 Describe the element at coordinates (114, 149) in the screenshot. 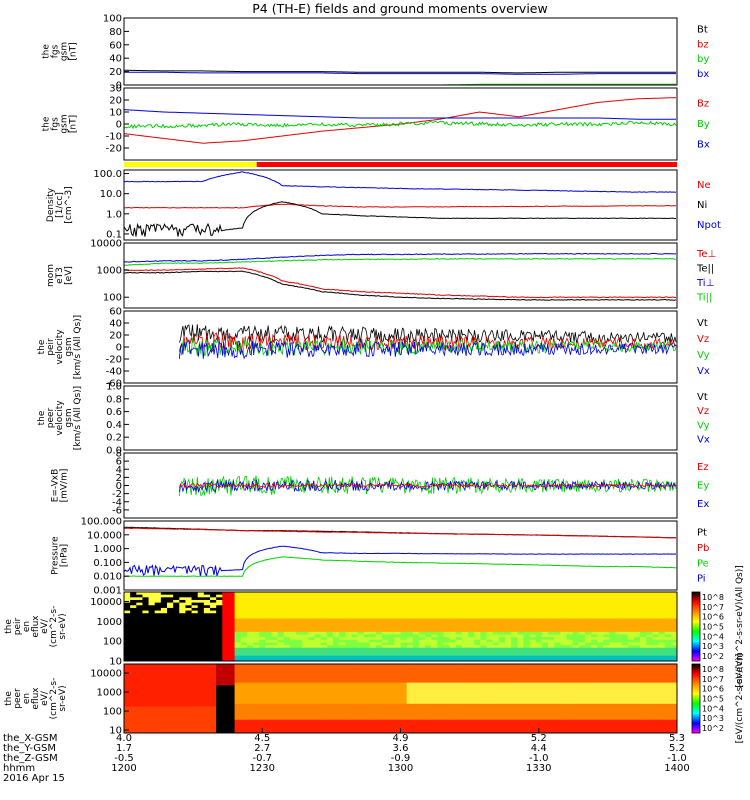

I see `y-tick-label: -20` at that location.